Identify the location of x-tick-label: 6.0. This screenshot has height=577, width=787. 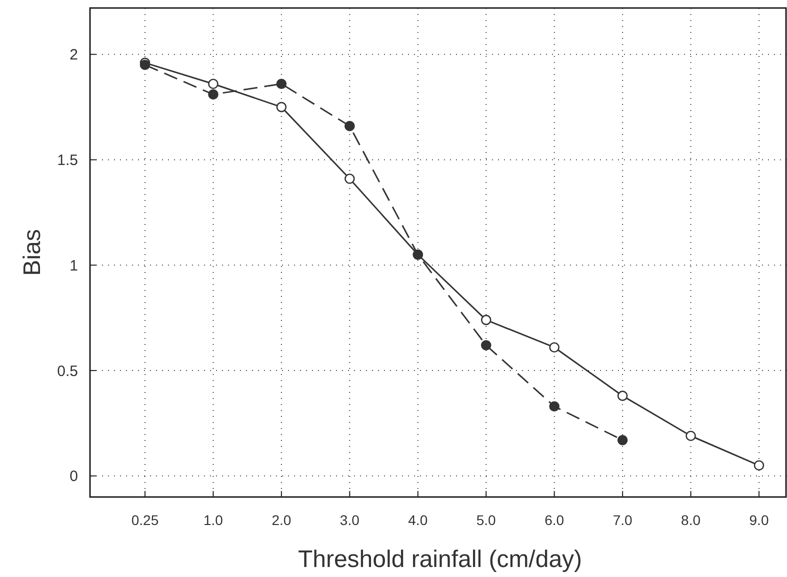
(554, 520).